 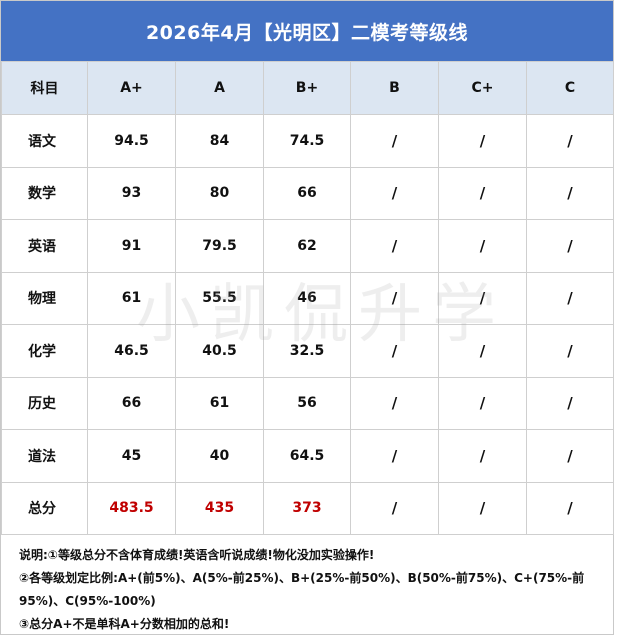 I want to click on score-cell: 40.5, so click(x=219, y=351).